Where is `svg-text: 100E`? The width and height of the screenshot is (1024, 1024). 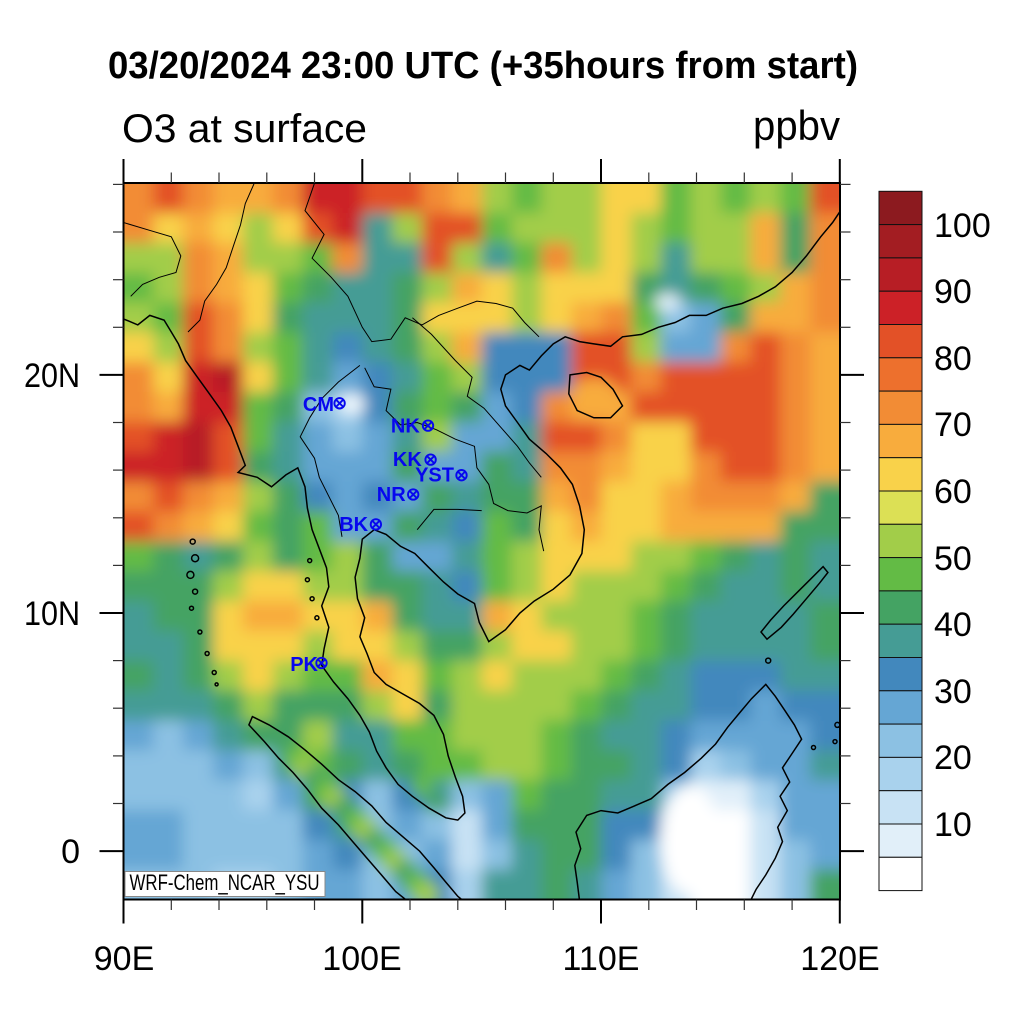
svg-text: 100E is located at coordinates (361, 959).